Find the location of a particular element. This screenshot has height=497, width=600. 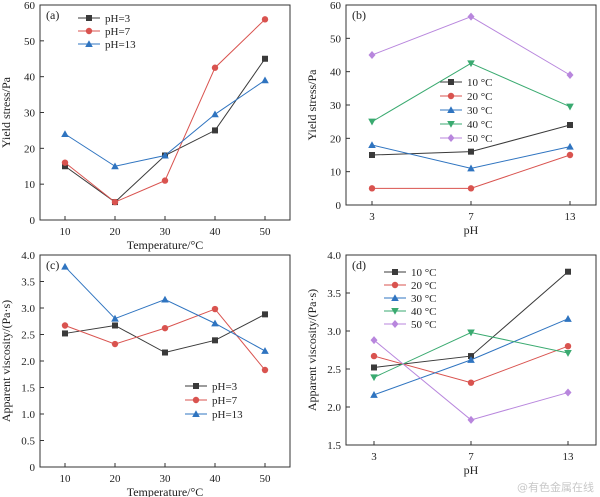

panel-label: (d) is located at coordinates (359, 265).